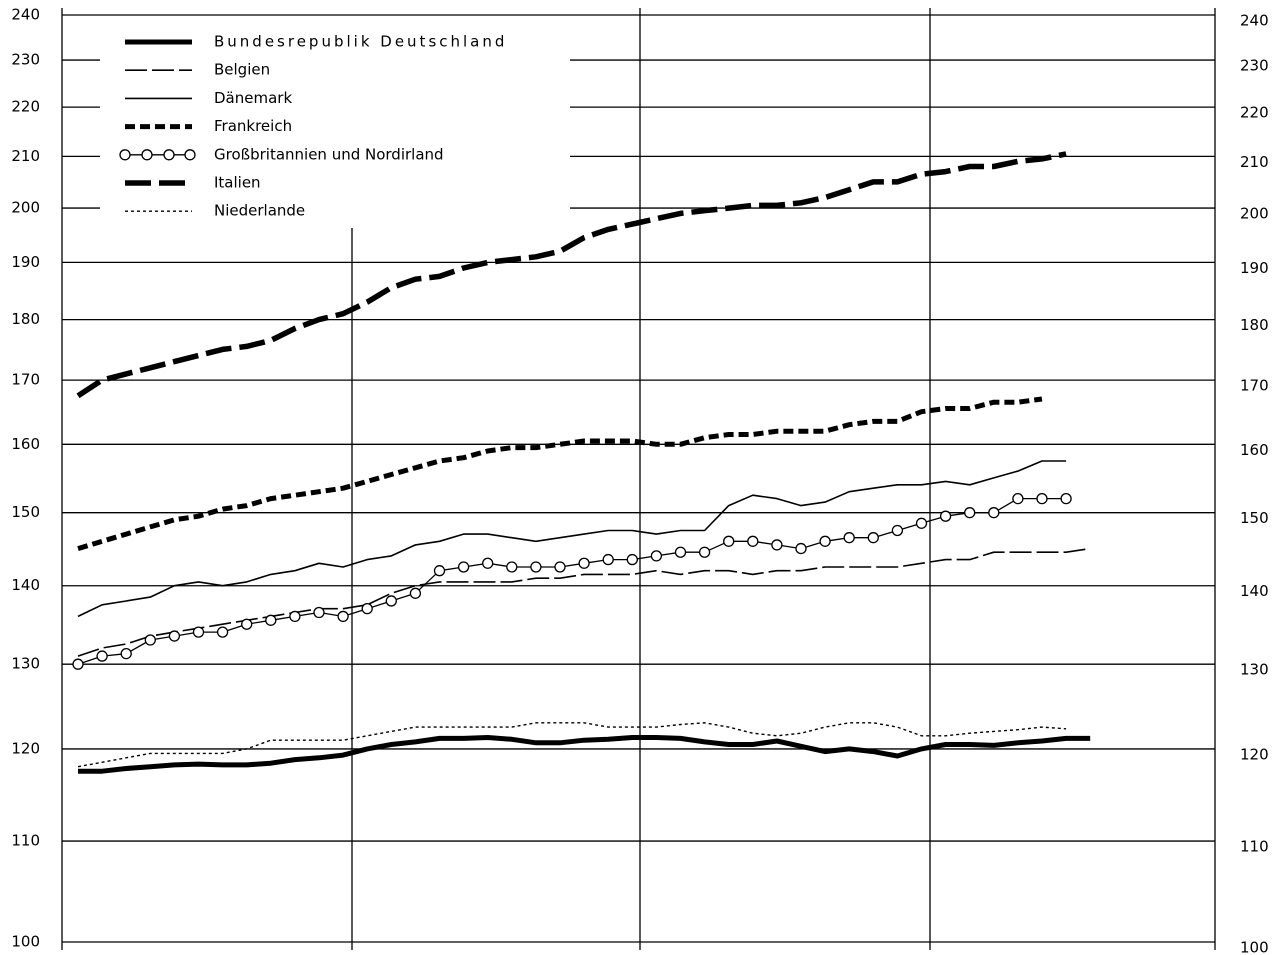 The width and height of the screenshot is (1276, 955). Describe the element at coordinates (329, 154) in the screenshot. I see `legend-label: Großbritannien und Nordirland` at that location.